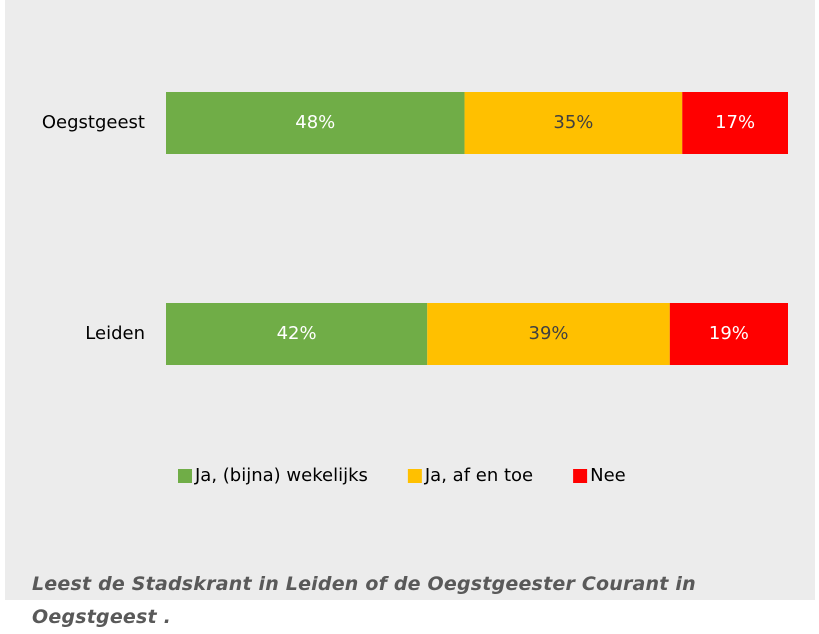  I want to click on data-label: 35%, so click(573, 122).